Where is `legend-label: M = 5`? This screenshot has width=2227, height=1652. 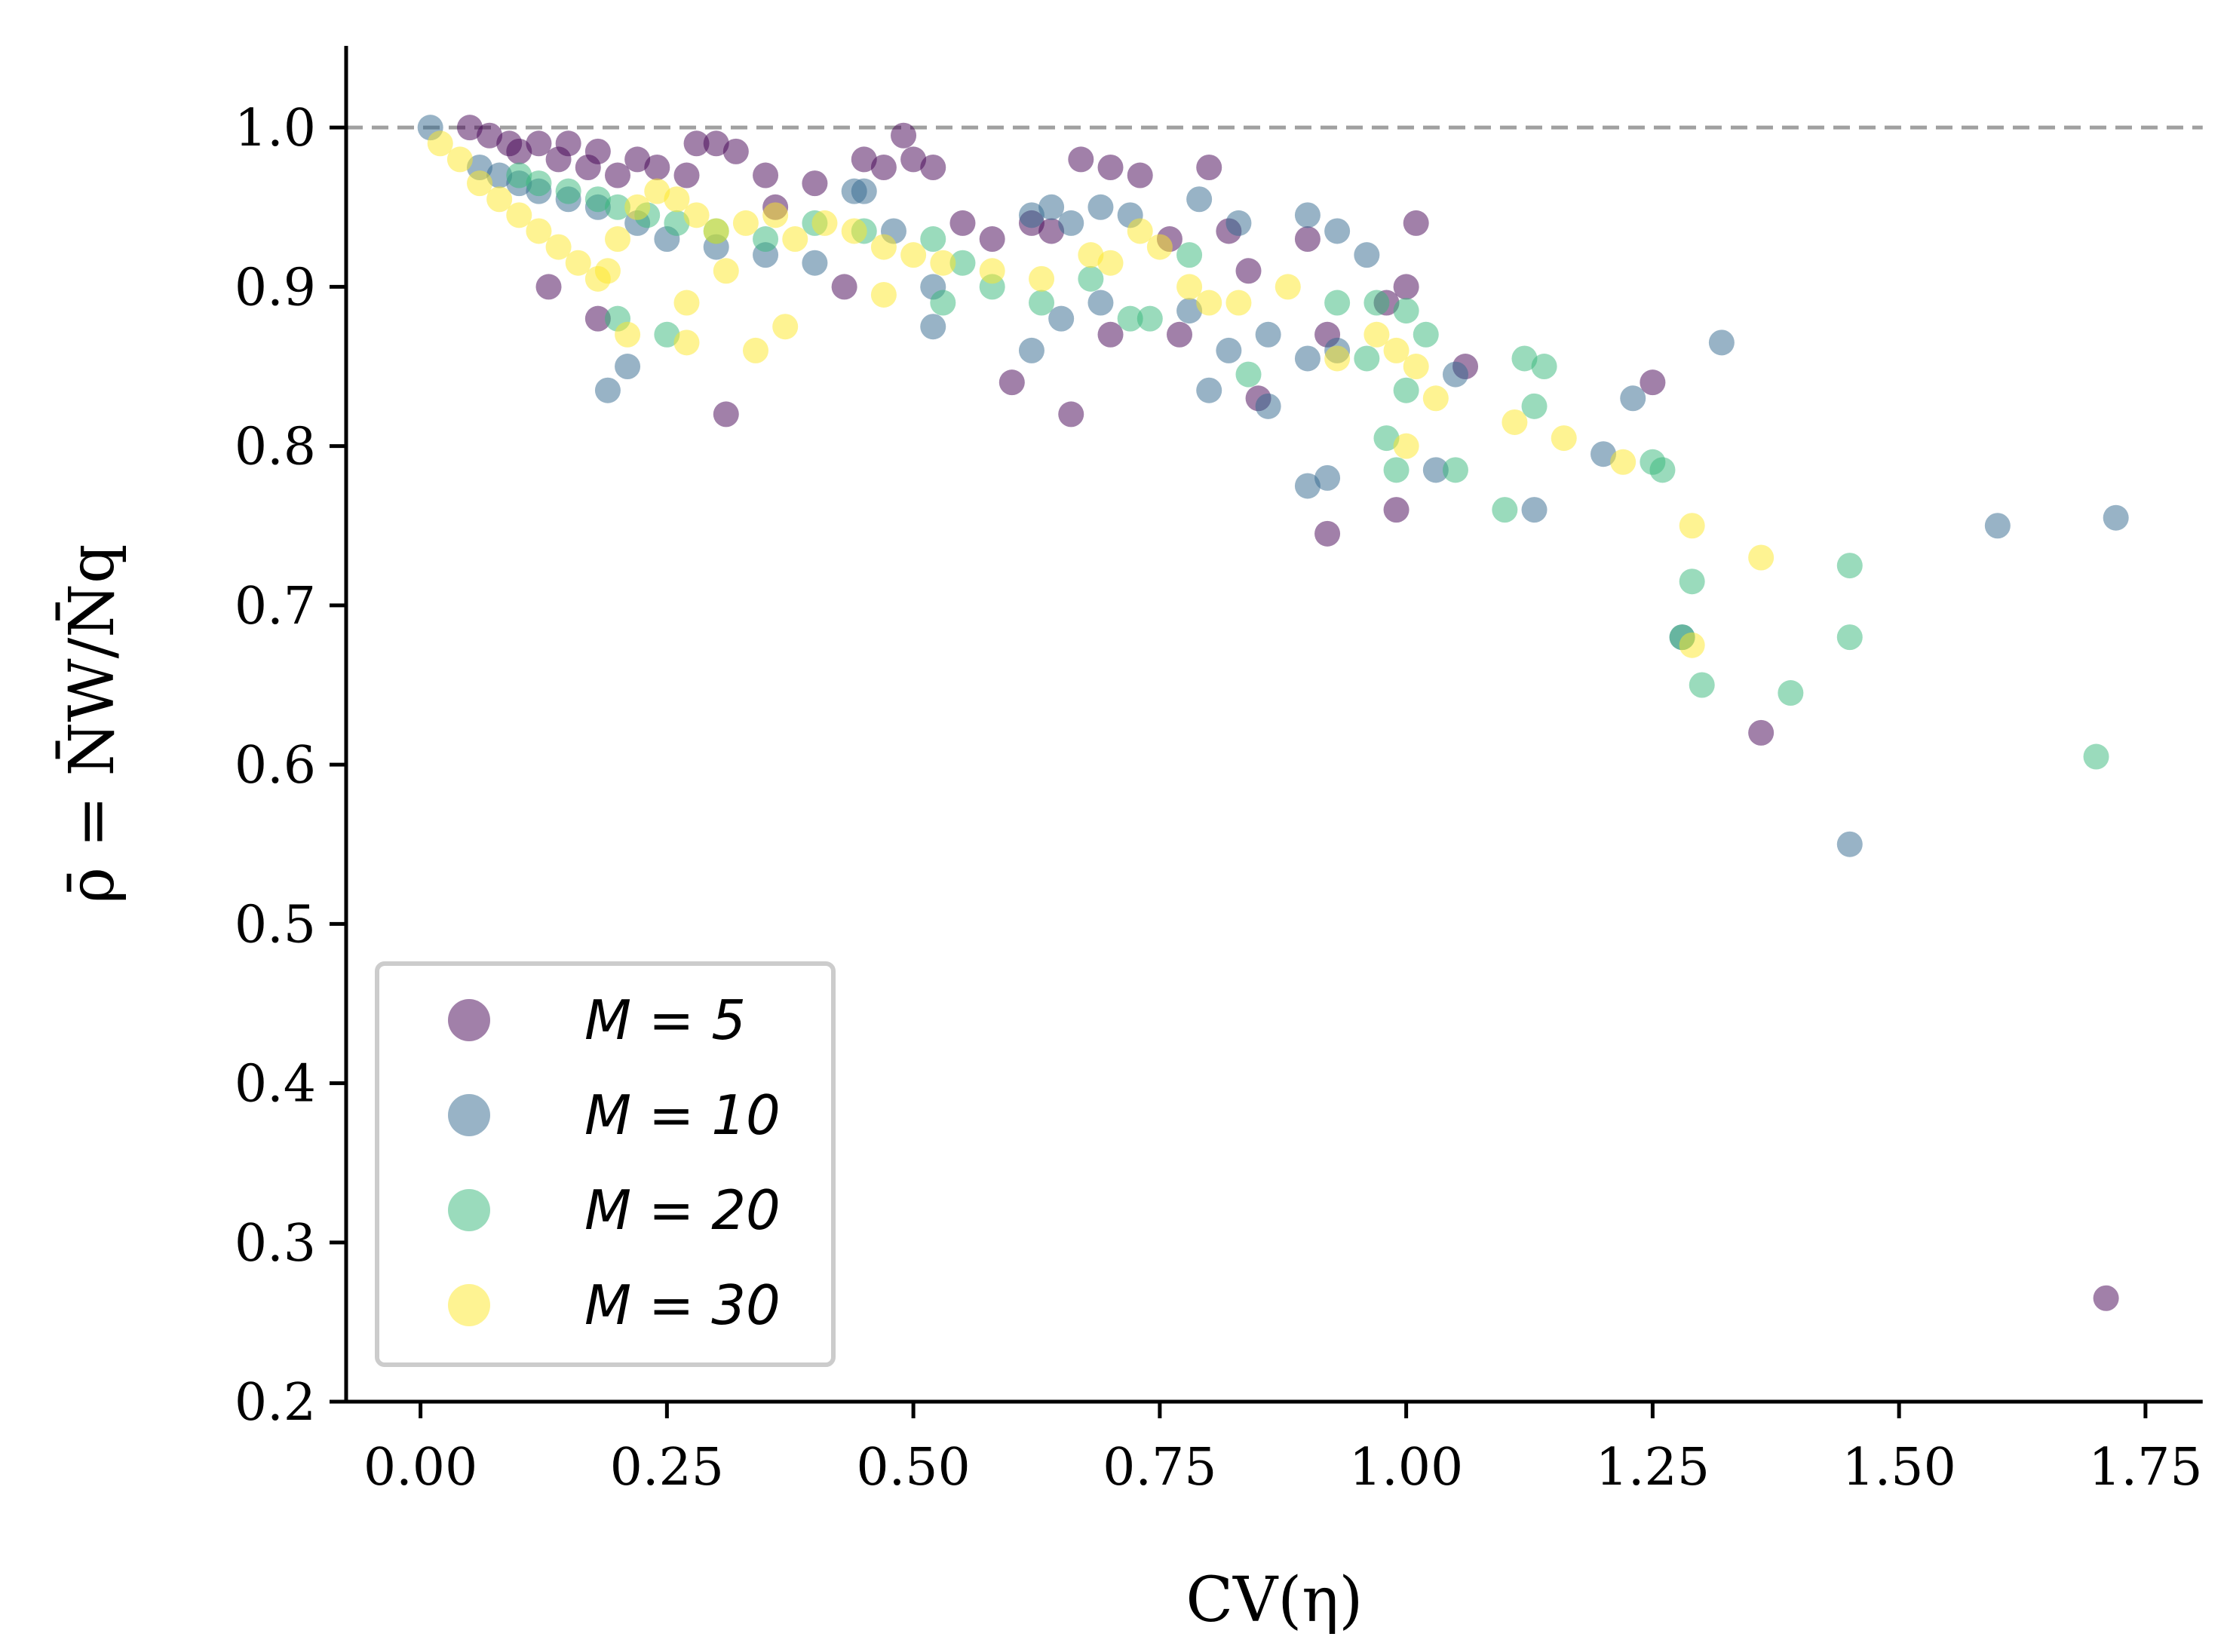
legend-label: M = 5 is located at coordinates (665, 1020).